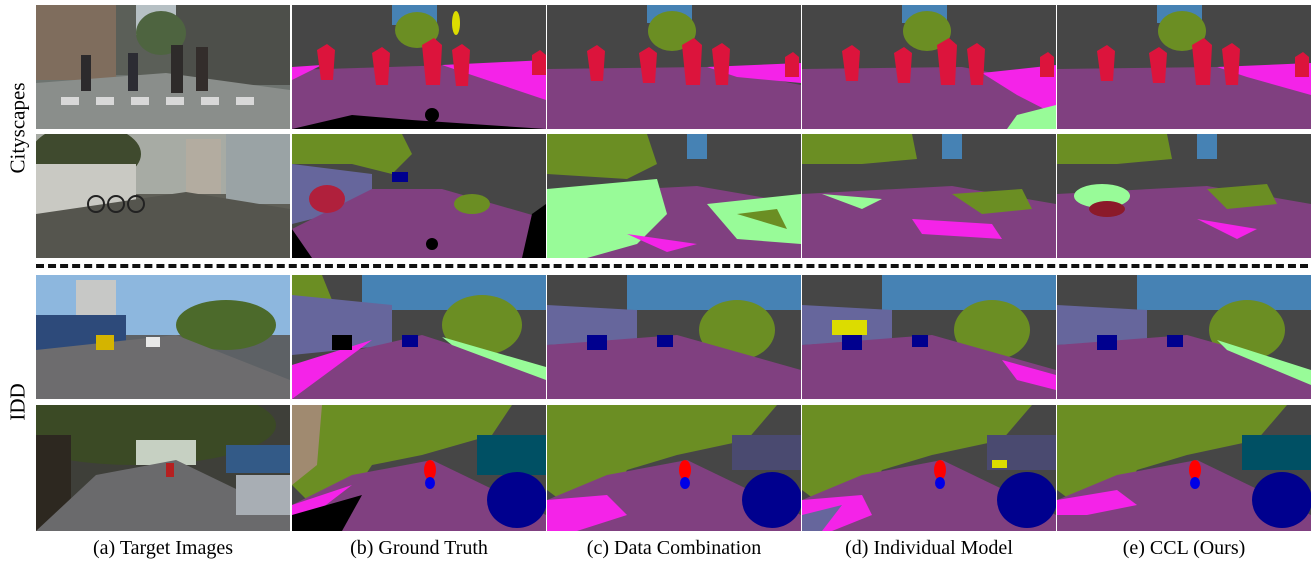  Describe the element at coordinates (17, 128) in the screenshot. I see `row-label-cityscapes: Cityscapes` at that location.